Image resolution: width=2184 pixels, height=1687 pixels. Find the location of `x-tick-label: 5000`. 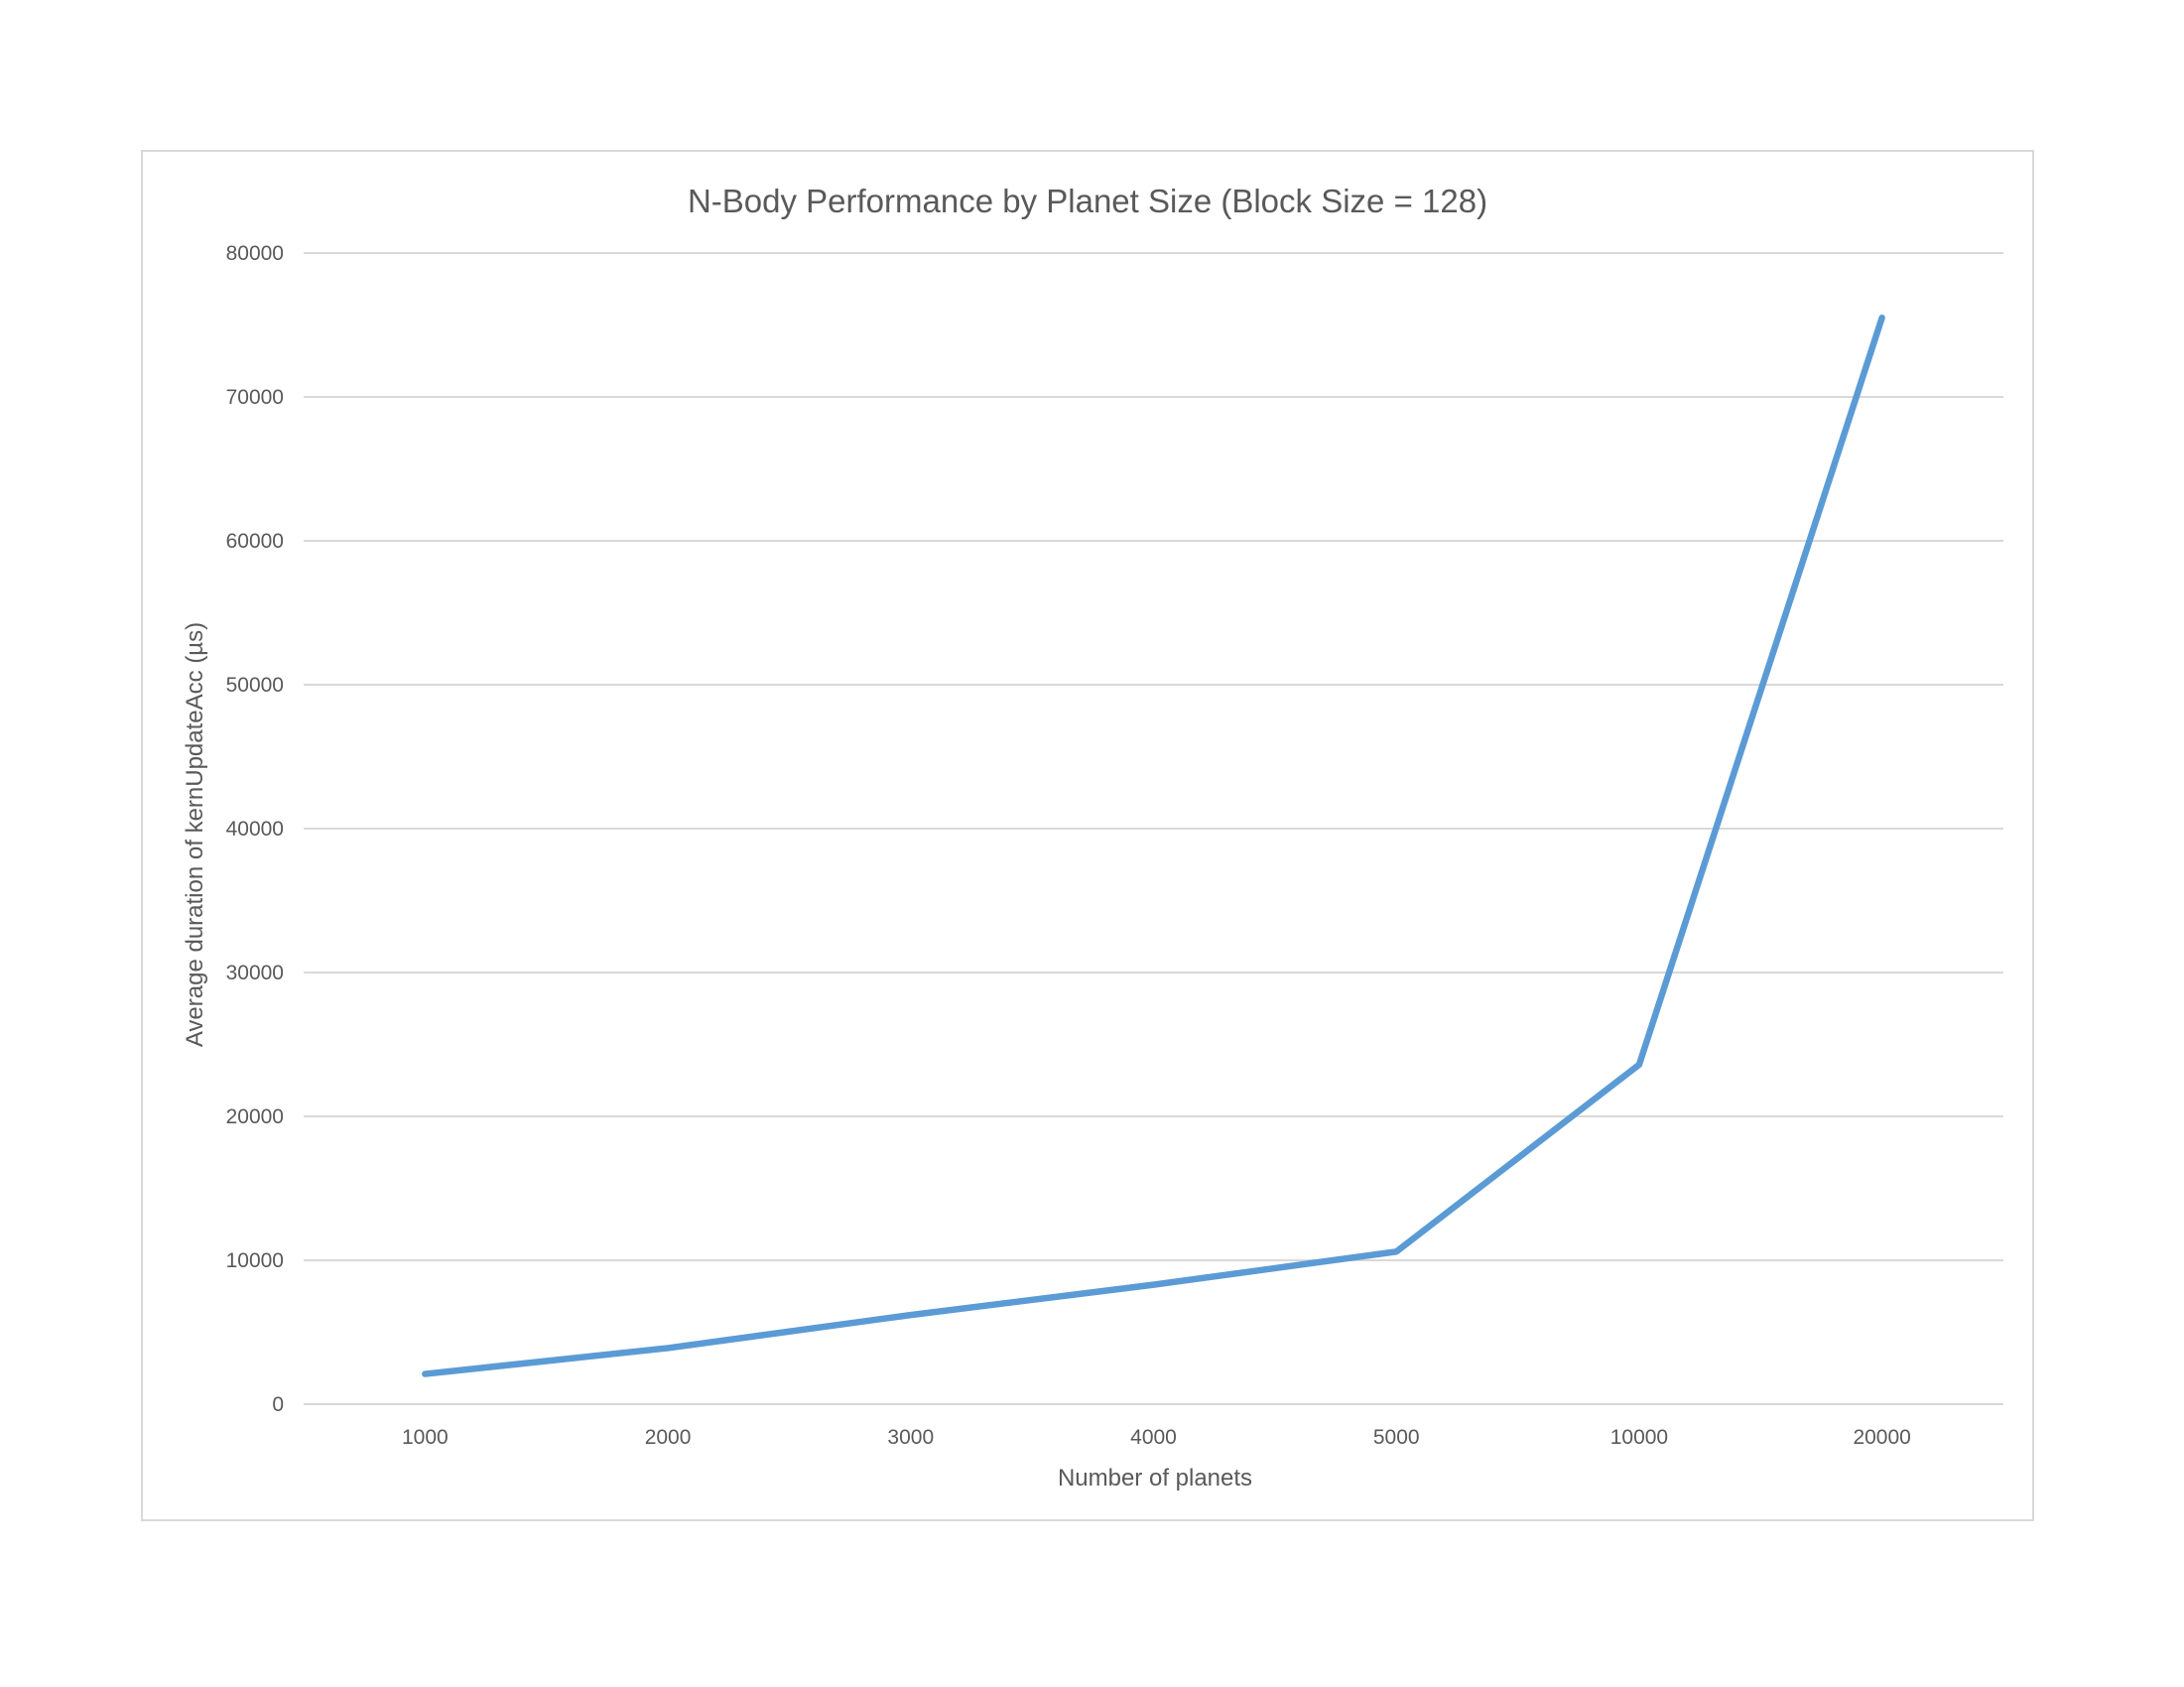

x-tick-label: 5000 is located at coordinates (1396, 1437).